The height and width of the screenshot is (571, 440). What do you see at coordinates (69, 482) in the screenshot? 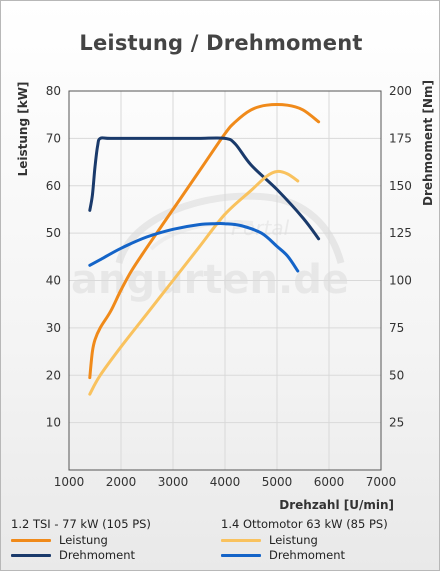
I see `x-tick-label: 1000` at bounding box center [69, 482].